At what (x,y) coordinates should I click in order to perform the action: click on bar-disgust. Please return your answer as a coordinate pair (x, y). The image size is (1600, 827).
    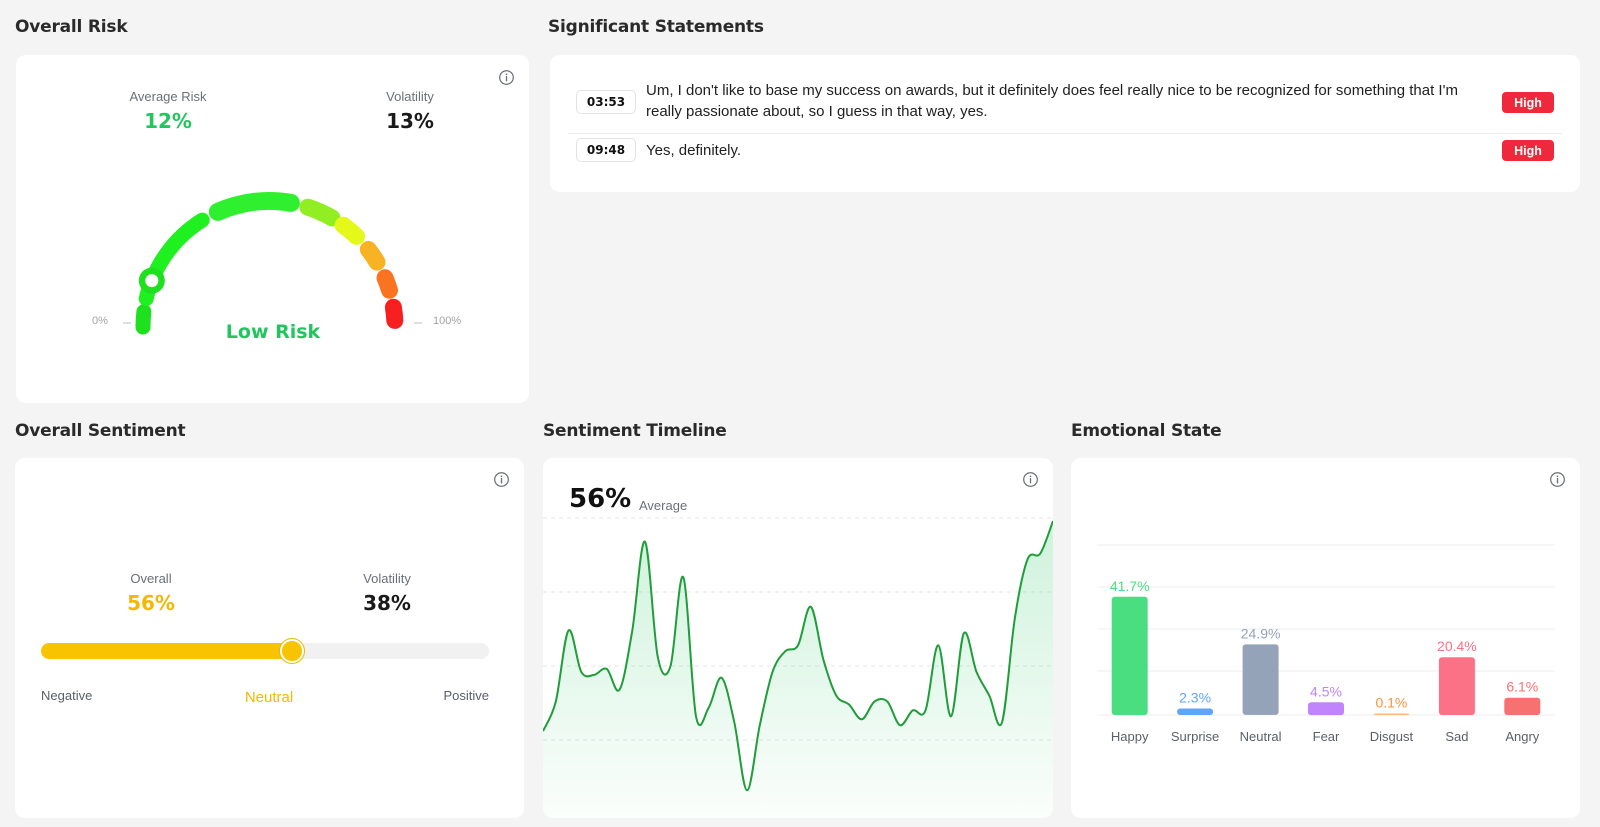
    Looking at the image, I should click on (1391, 714).